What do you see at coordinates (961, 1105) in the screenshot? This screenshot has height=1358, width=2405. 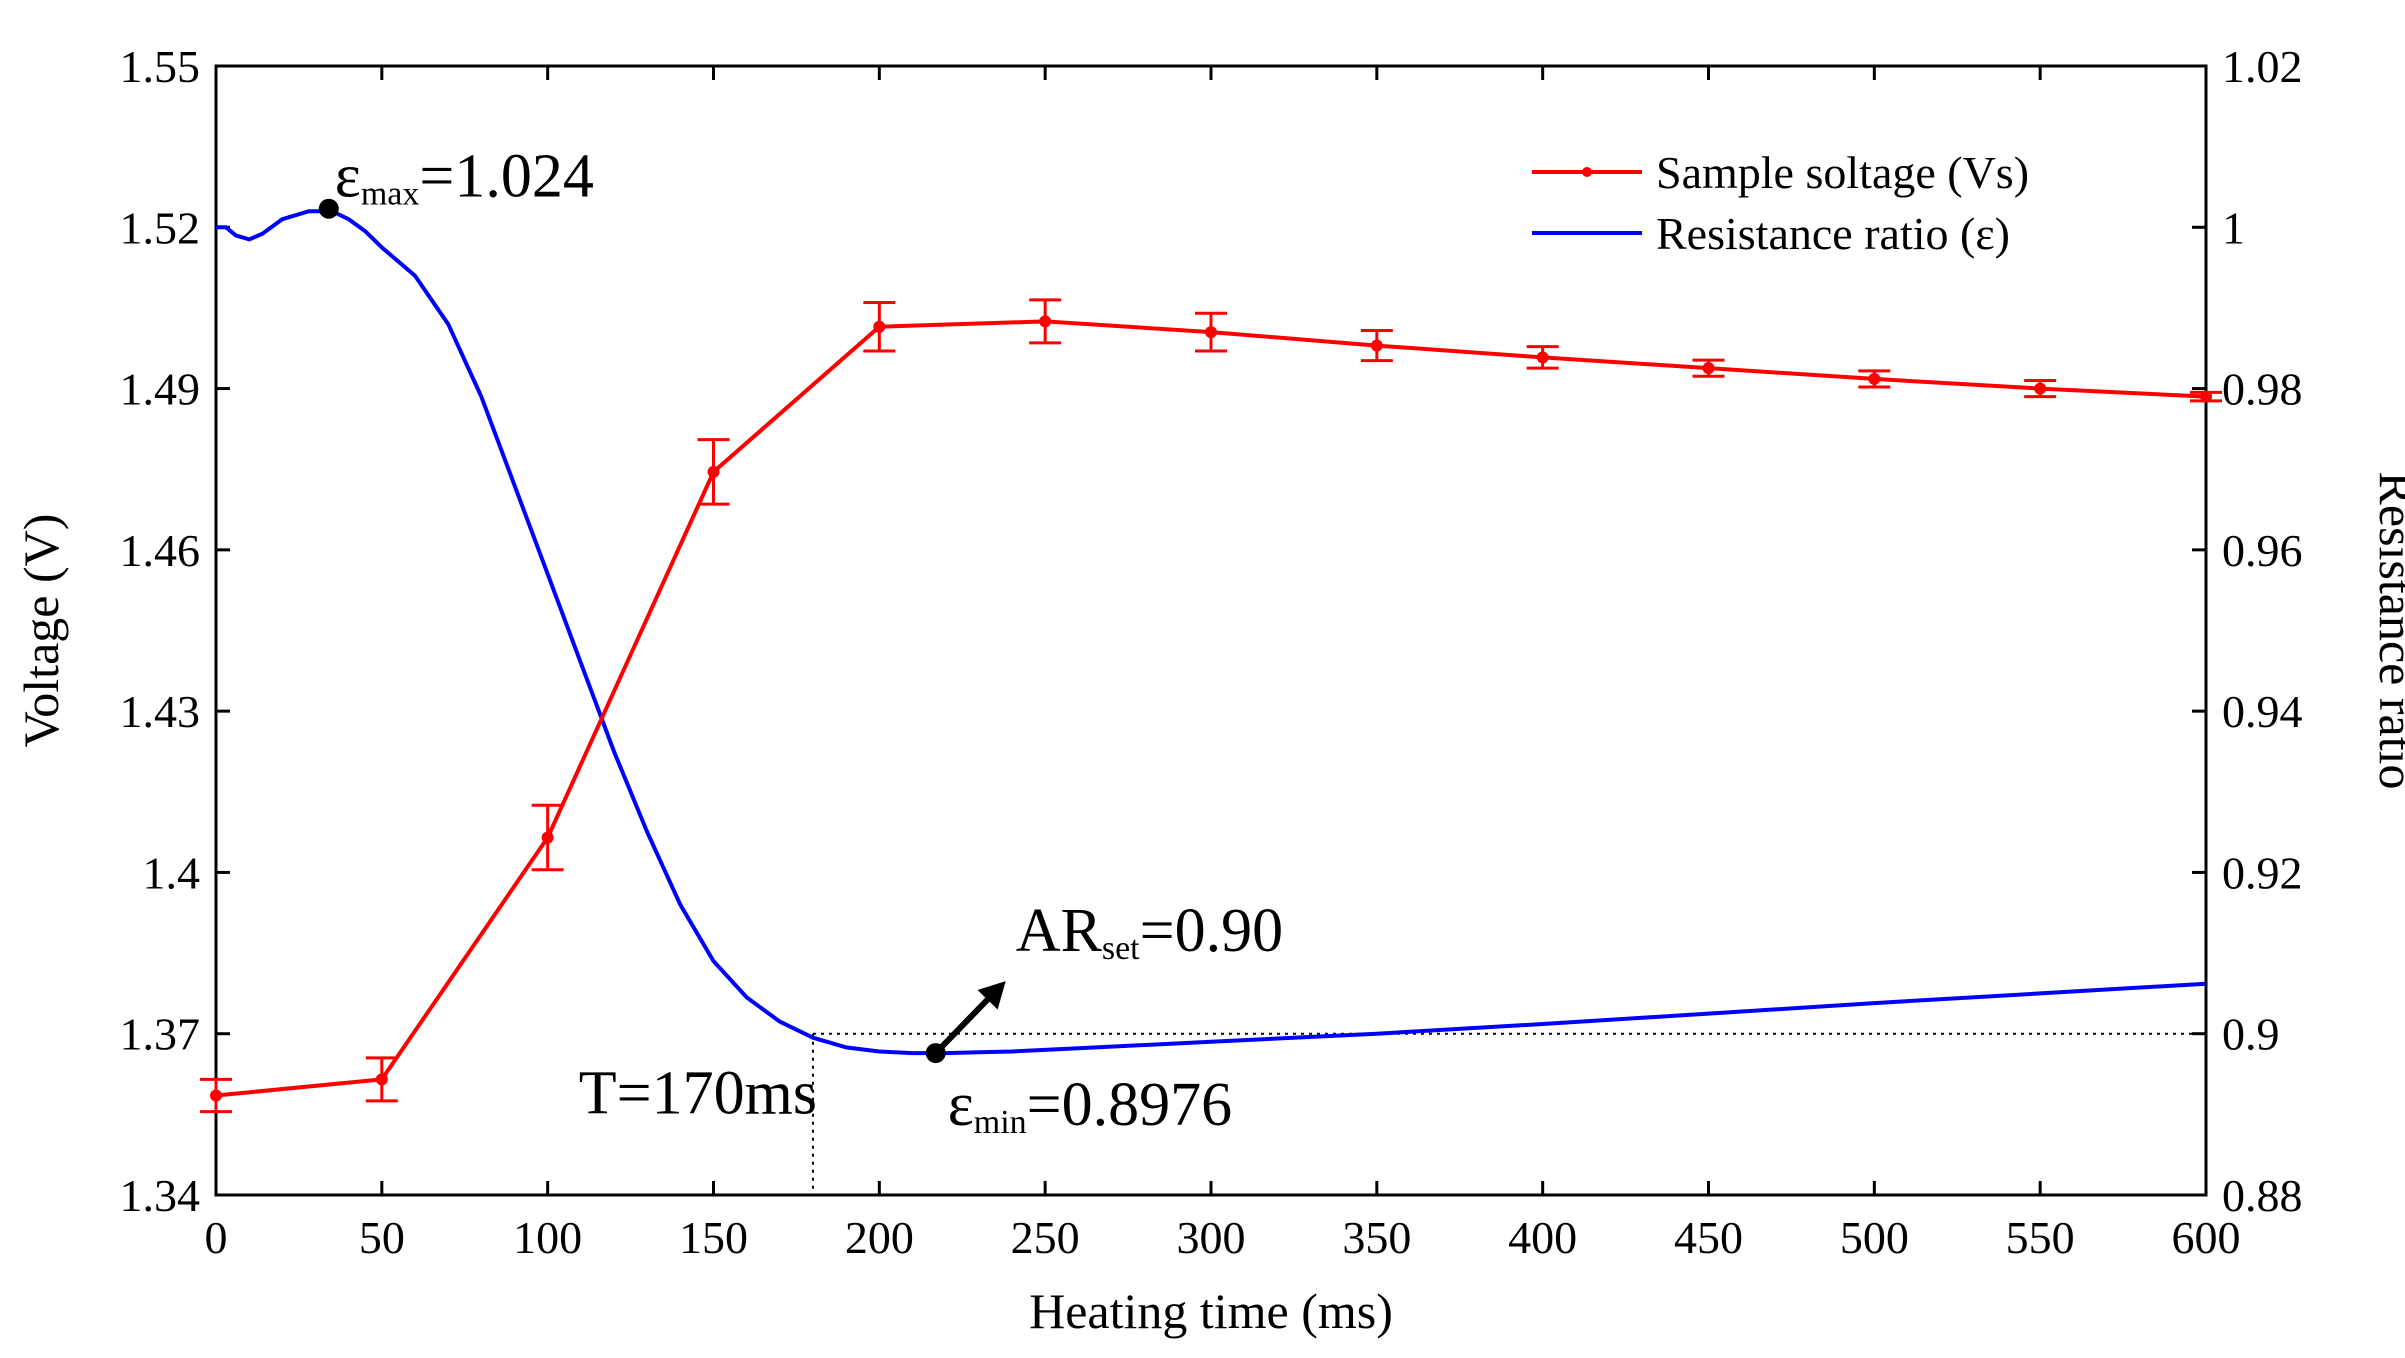 I see `eps-min-symbol: ε` at bounding box center [961, 1105].